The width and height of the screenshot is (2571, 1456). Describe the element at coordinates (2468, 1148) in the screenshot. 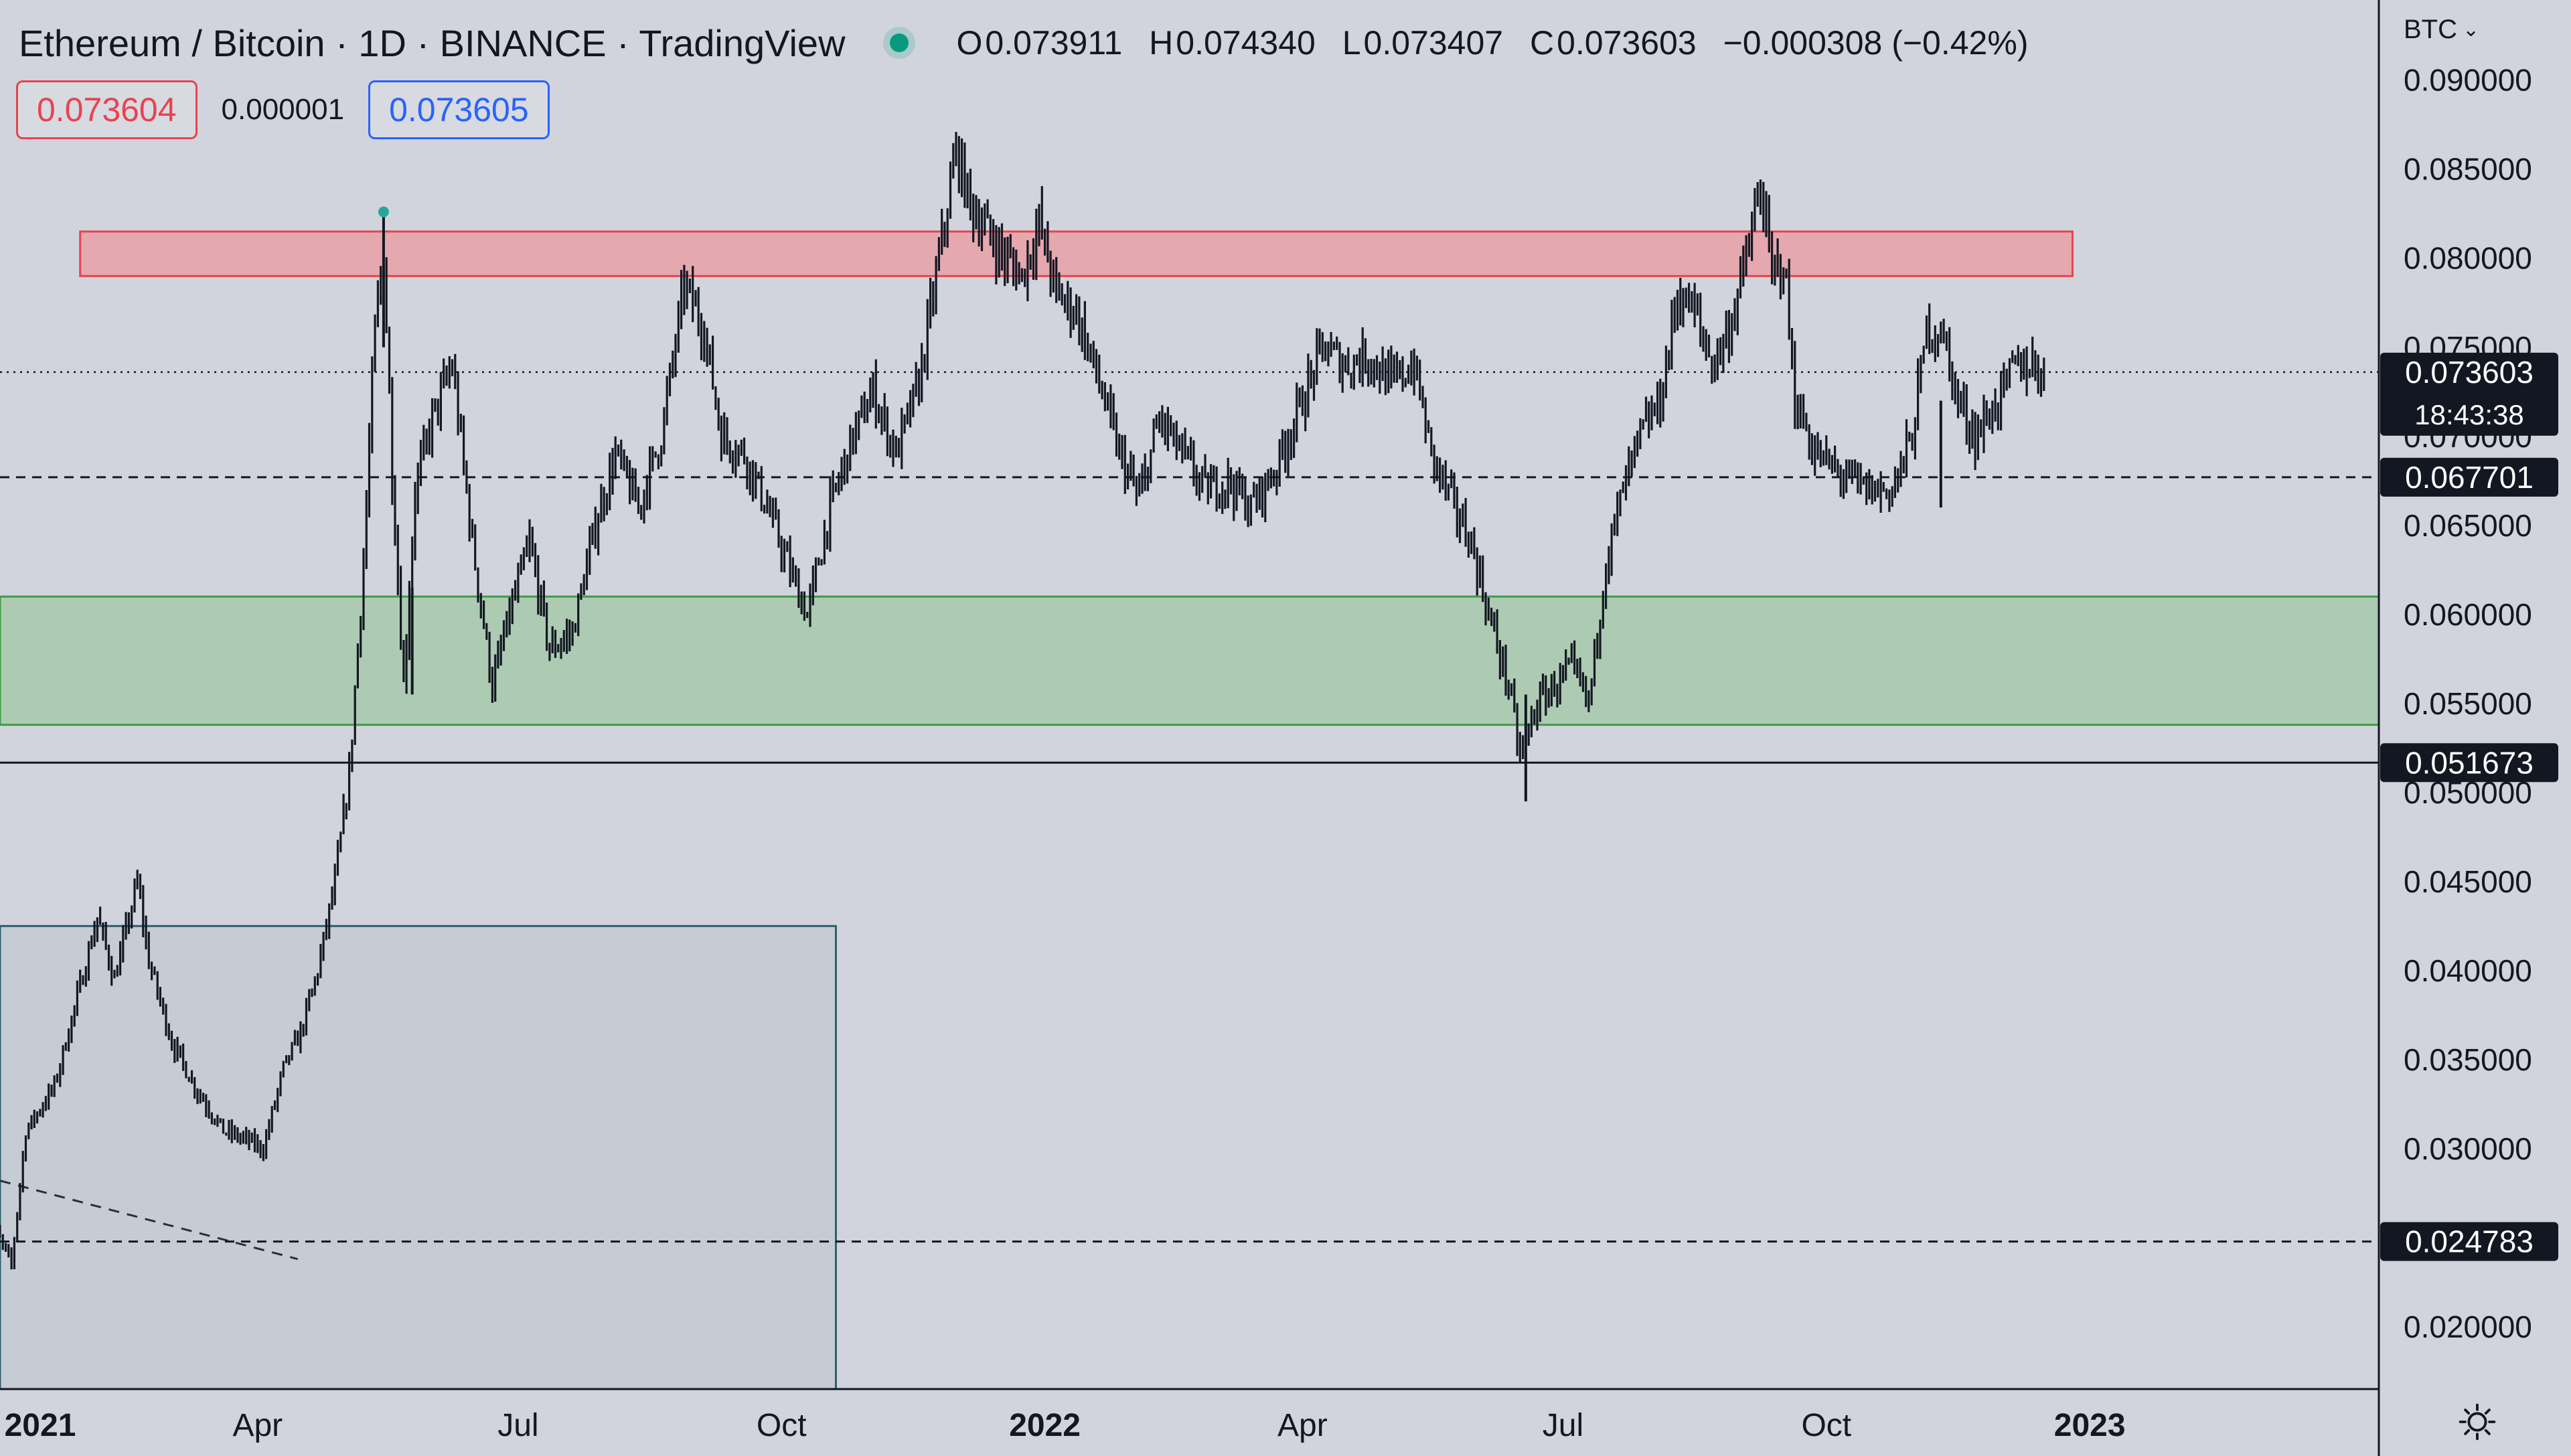

I see `y-tick-label: 0.030000` at that location.